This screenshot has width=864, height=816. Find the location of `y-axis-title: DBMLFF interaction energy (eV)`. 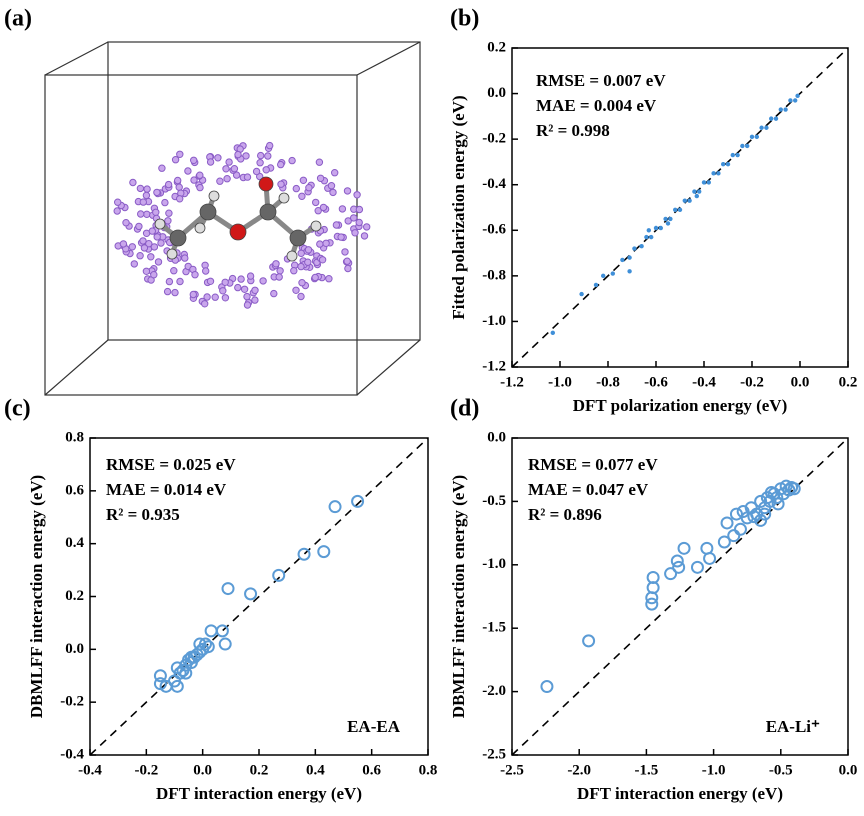

y-axis-title: DBMLFF interaction energy (eV) is located at coordinates (36, 596).